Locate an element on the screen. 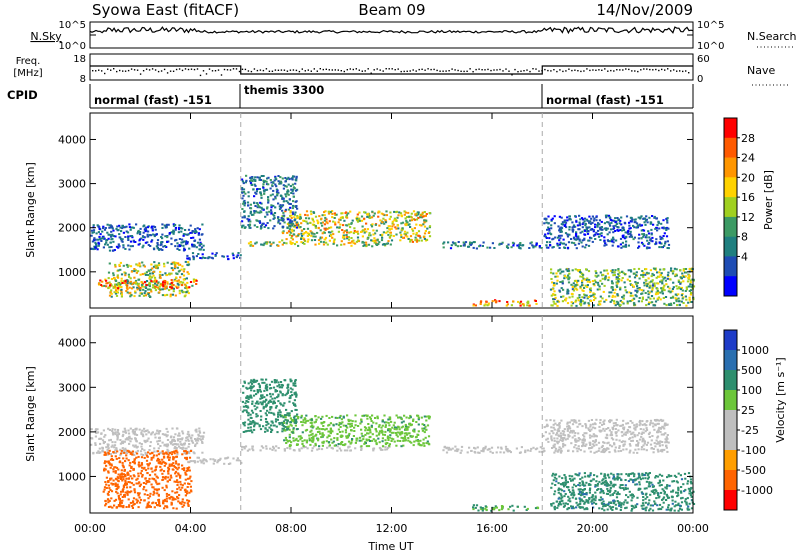 This screenshot has height=554, width=800. noise-panel: N.Sky 10^5 10^0 10^5 10^0 N.Search is located at coordinates (413, 36).